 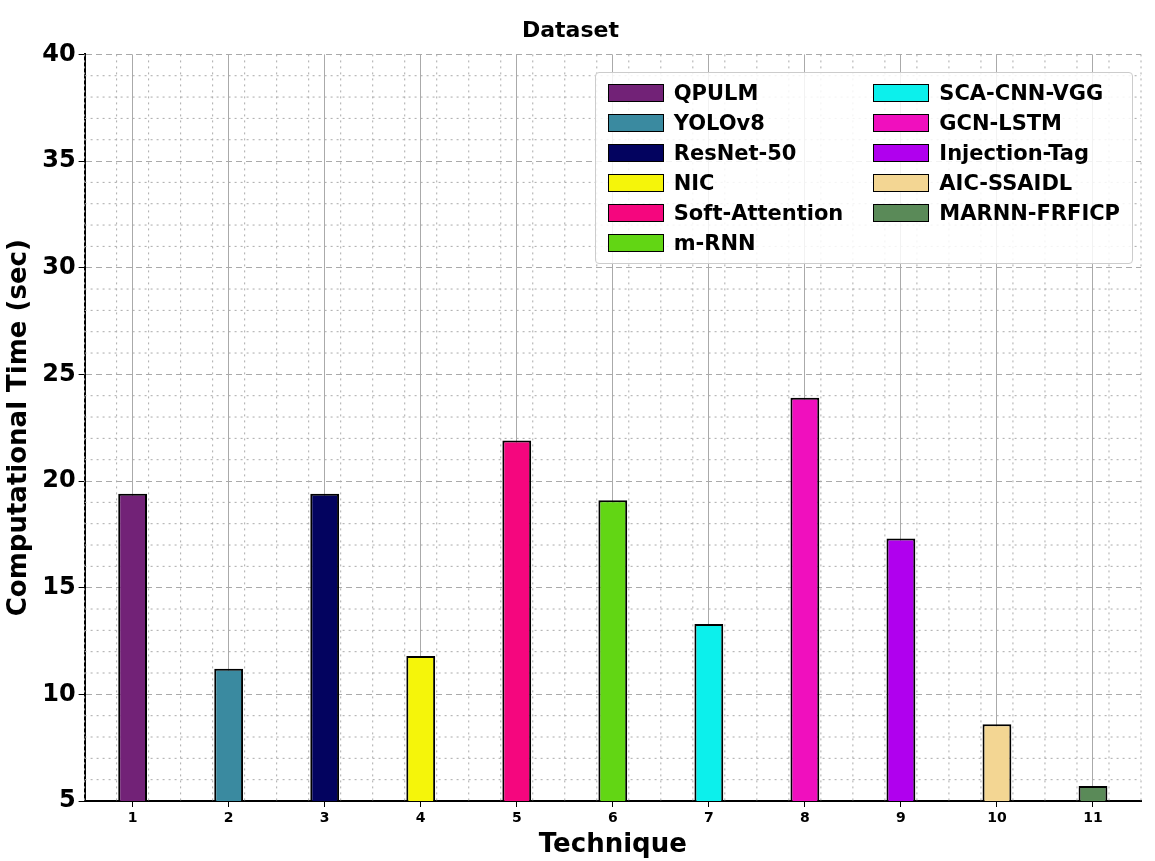 What do you see at coordinates (758, 213) in the screenshot?
I see `legend-label: Soft-Attention` at bounding box center [758, 213].